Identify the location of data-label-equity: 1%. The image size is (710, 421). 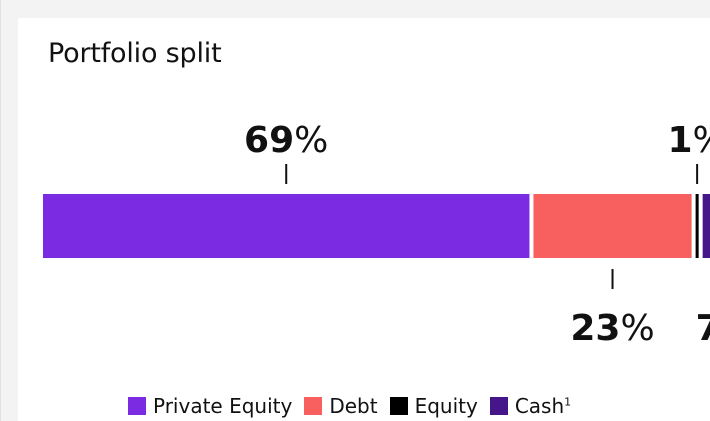
(688, 140).